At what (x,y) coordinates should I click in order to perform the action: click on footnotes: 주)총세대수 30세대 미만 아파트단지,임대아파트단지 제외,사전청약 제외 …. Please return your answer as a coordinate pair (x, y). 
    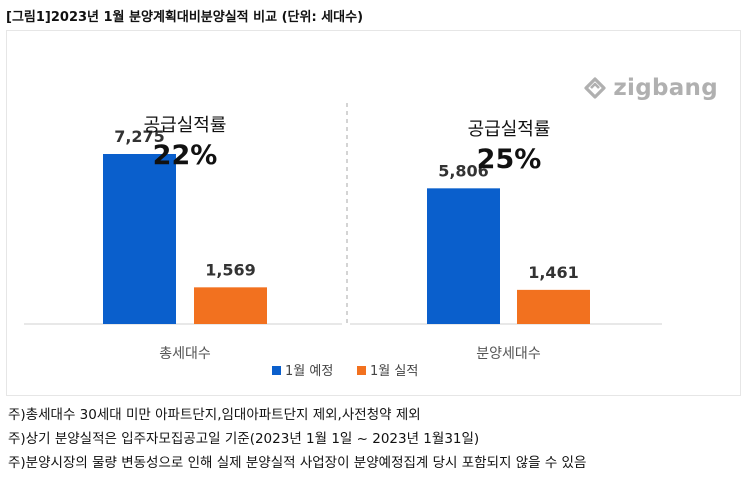
    Looking at the image, I should click on (297, 439).